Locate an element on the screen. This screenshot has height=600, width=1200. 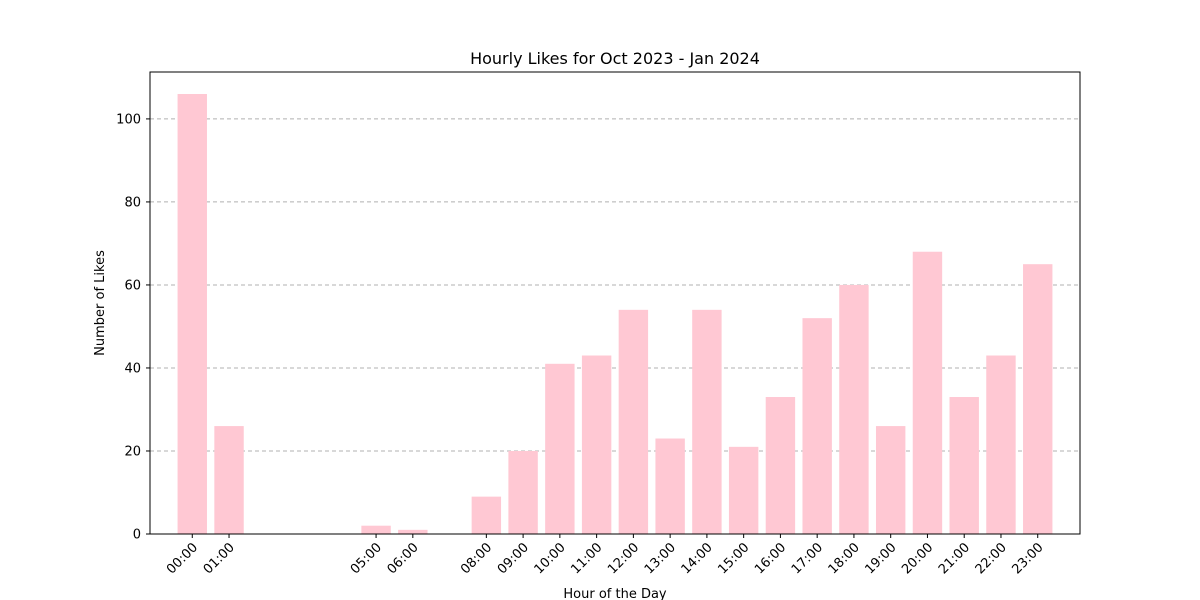
y-tick-label: 60 is located at coordinates (132, 285).